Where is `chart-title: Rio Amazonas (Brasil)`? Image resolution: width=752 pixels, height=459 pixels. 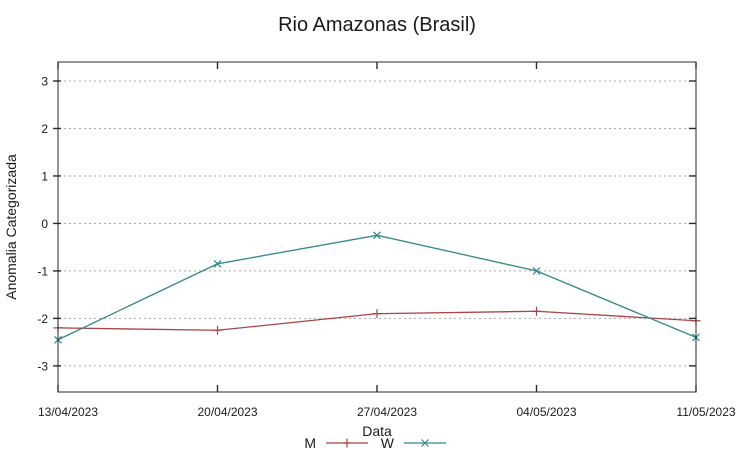 chart-title: Rio Amazonas (Brasil) is located at coordinates (377, 25).